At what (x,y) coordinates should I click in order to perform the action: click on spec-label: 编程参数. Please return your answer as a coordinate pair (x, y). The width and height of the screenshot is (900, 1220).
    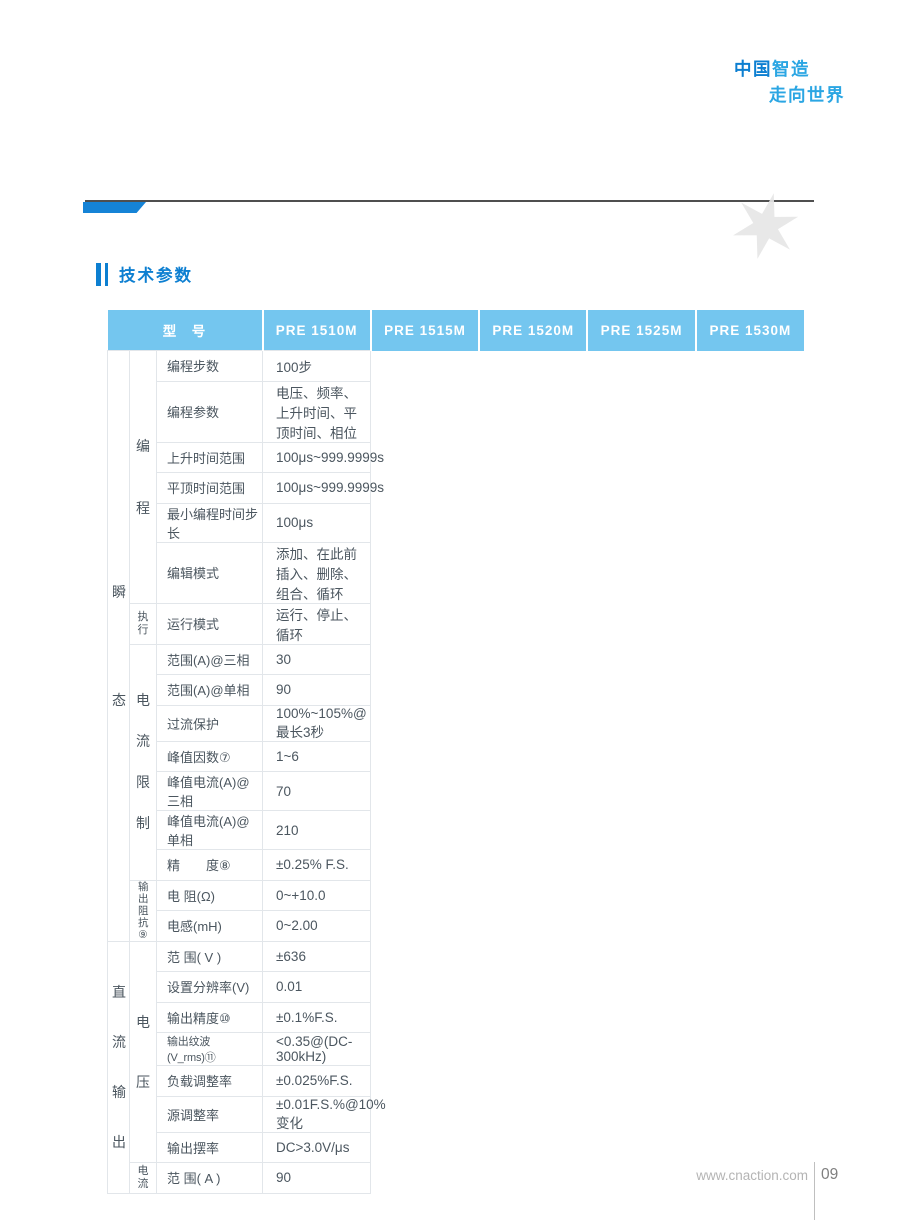
    Looking at the image, I should click on (209, 411).